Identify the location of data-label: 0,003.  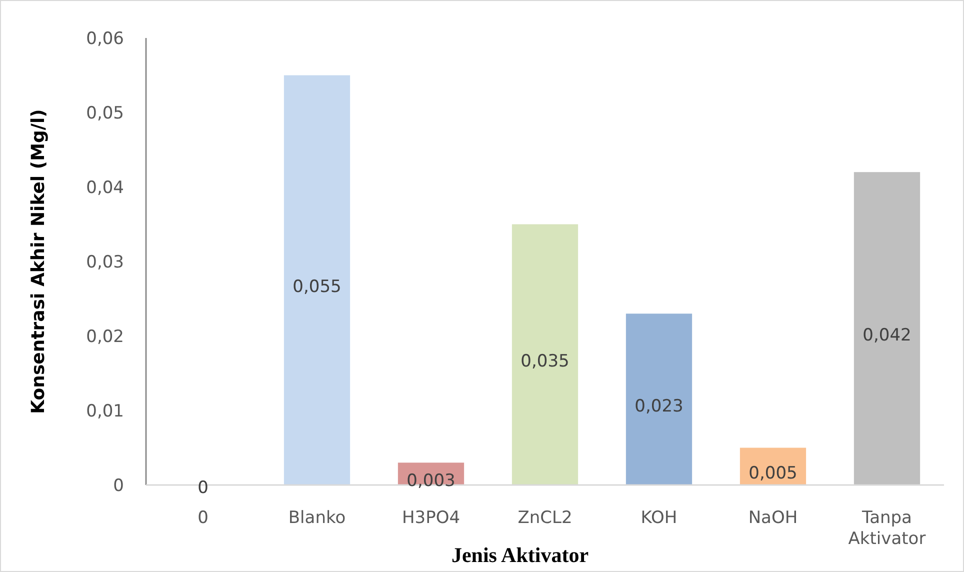
(431, 480).